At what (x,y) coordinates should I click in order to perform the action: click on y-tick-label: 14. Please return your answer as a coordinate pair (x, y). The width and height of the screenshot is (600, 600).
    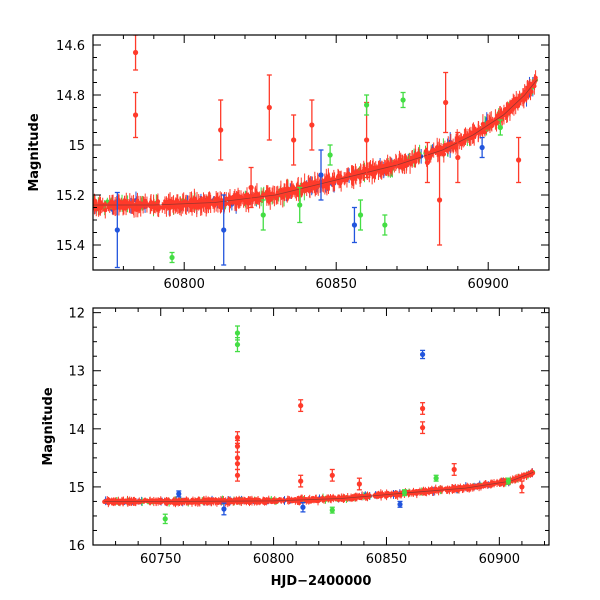
    Looking at the image, I should click on (76, 430).